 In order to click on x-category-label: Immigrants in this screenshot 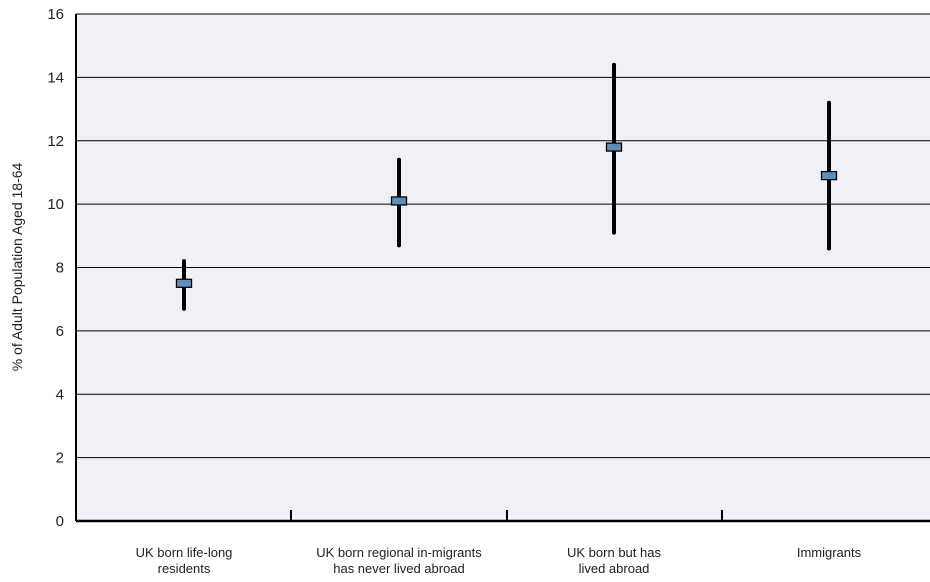, I will do `click(829, 552)`.